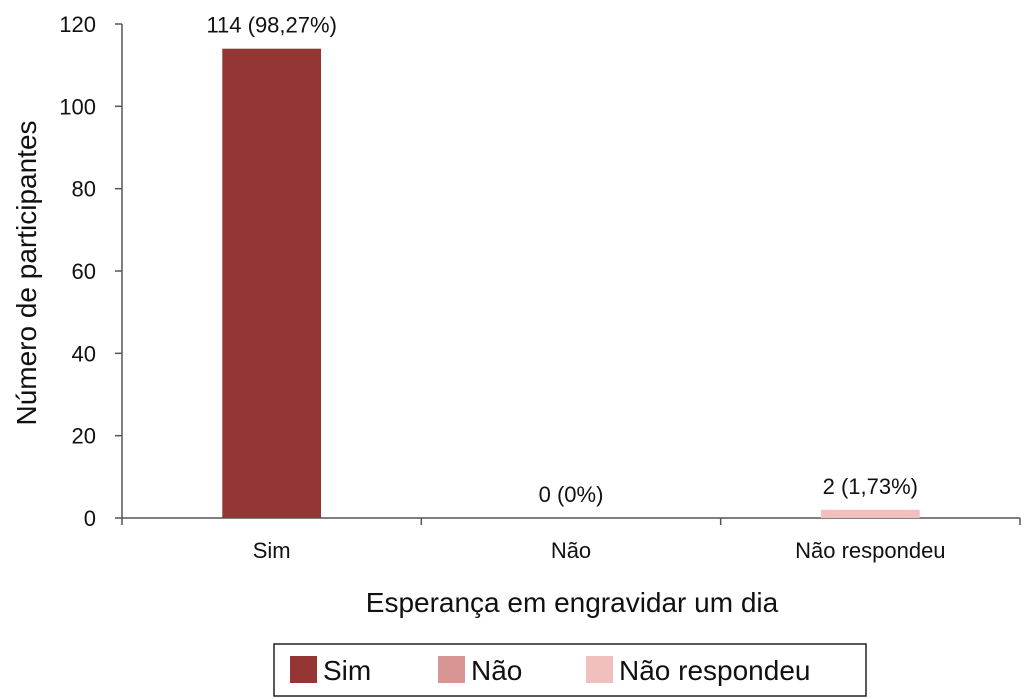 Image resolution: width=1024 pixels, height=699 pixels. Describe the element at coordinates (347, 670) in the screenshot. I see `legend-label-0: Sim` at that location.